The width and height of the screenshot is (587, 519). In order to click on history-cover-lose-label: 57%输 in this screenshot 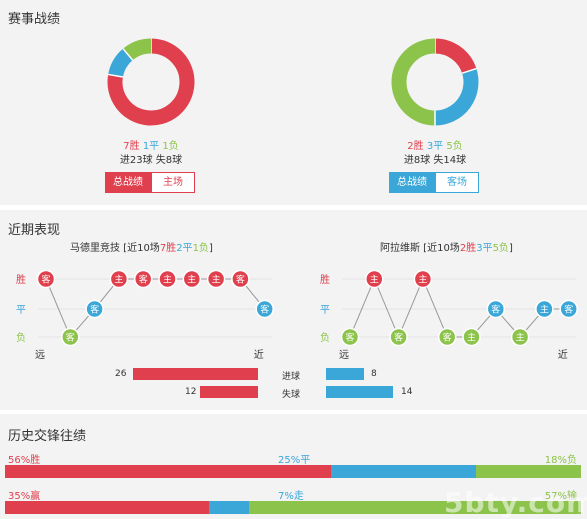, I will do `click(560, 496)`.